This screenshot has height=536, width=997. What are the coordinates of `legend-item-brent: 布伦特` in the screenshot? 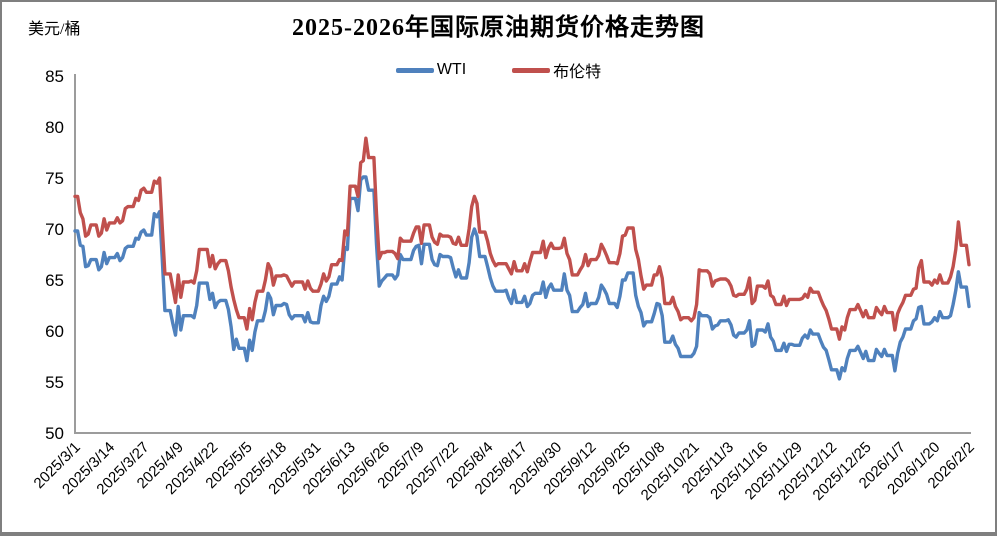 It's located at (556, 70).